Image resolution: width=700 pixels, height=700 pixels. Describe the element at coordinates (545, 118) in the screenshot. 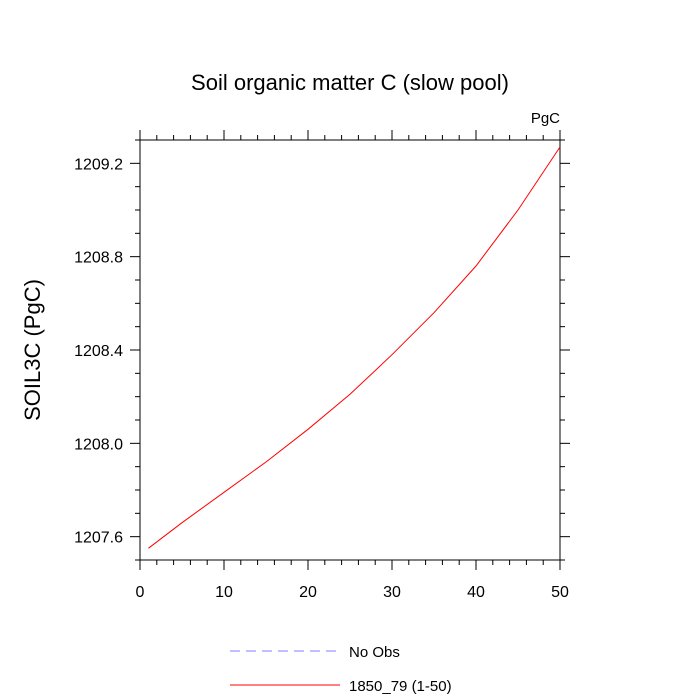

I see `units-label: PgC` at that location.